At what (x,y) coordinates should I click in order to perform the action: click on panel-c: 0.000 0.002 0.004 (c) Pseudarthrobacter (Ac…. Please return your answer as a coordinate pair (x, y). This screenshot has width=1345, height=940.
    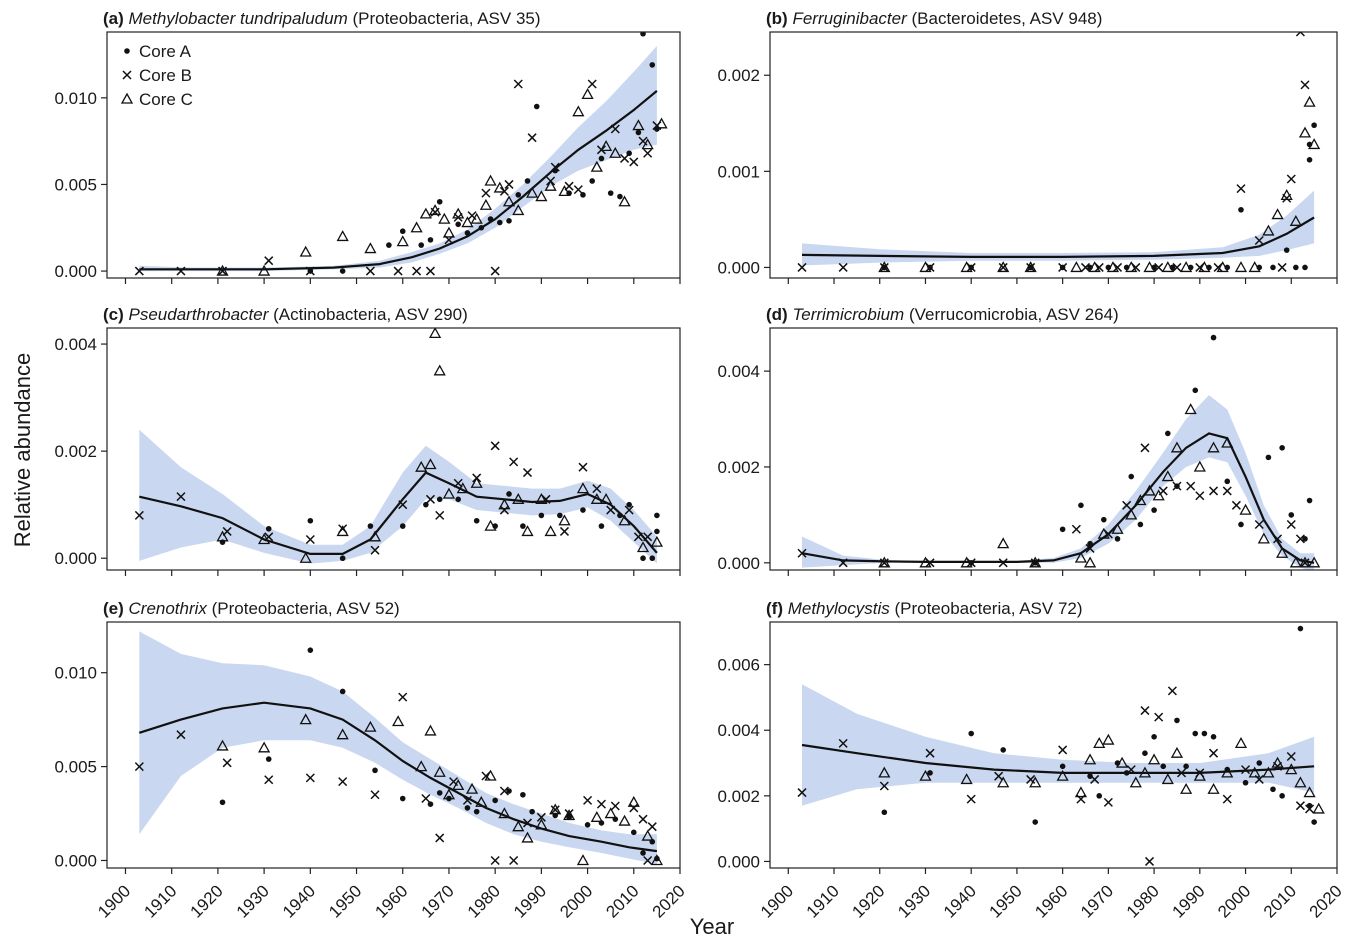
    Looking at the image, I should click on (367, 440).